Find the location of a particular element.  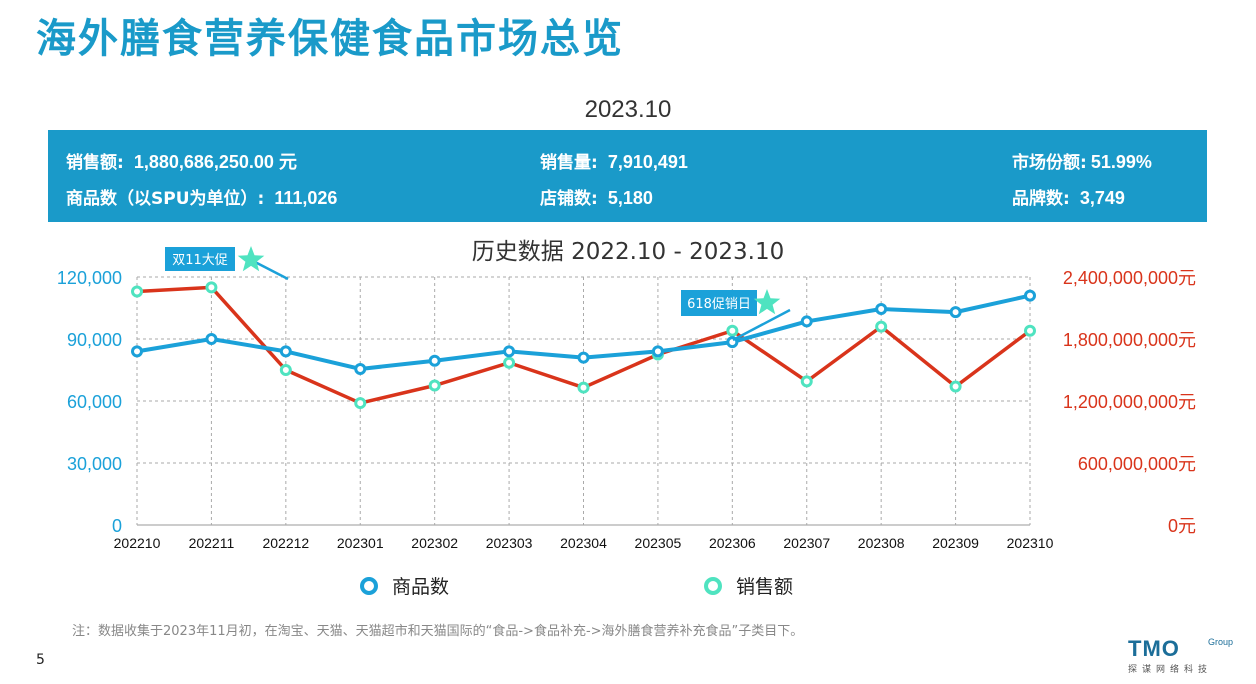

annotation-label: 618促销日 is located at coordinates (719, 304).